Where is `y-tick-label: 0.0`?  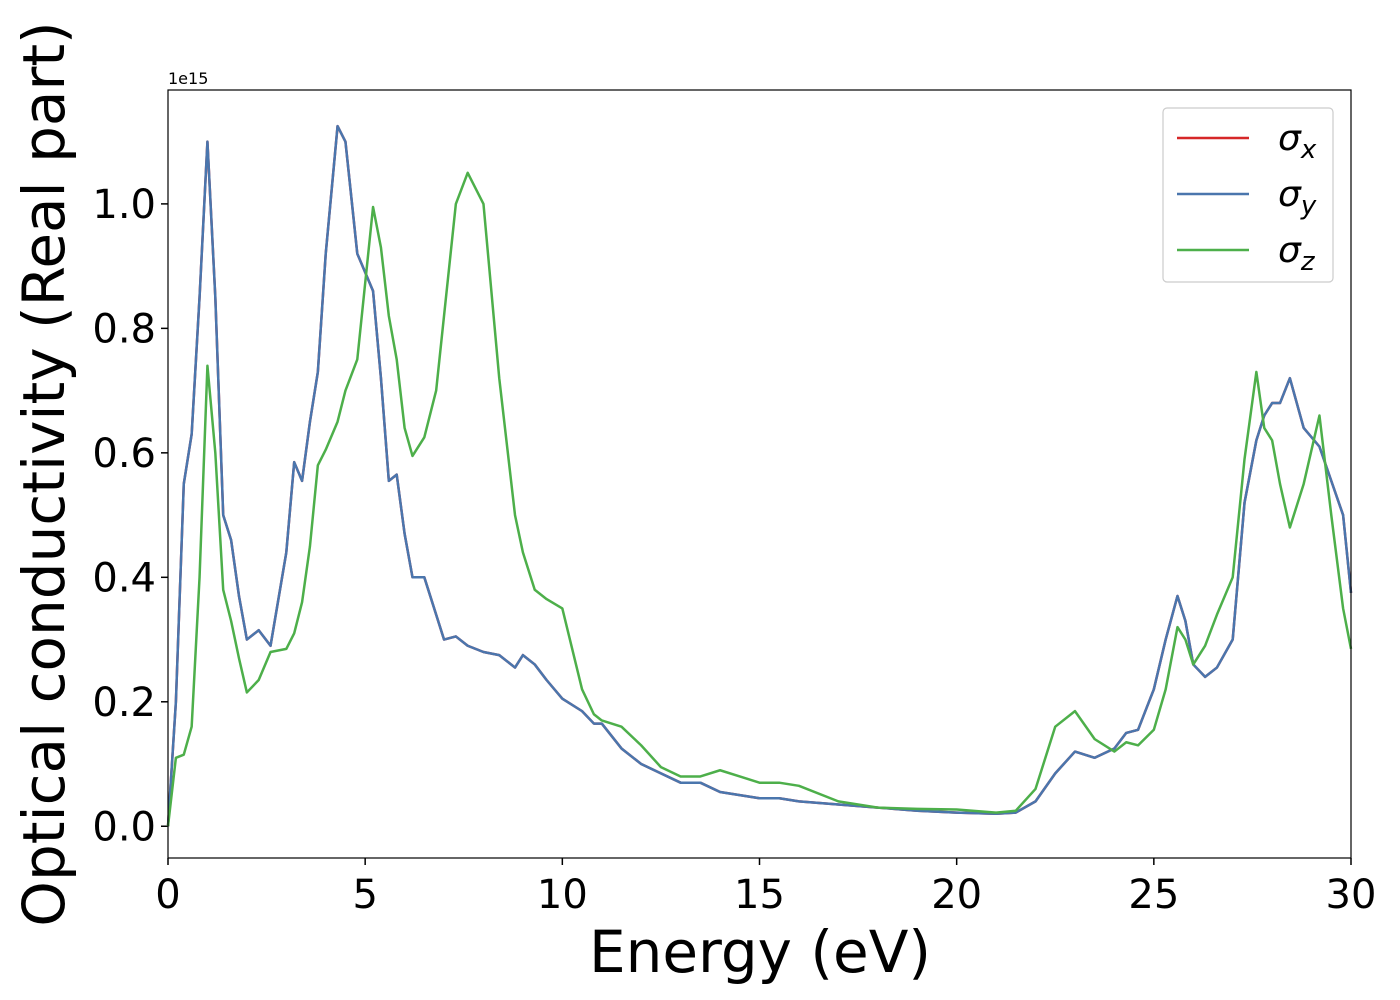
y-tick-label: 0.0 is located at coordinates (124, 827).